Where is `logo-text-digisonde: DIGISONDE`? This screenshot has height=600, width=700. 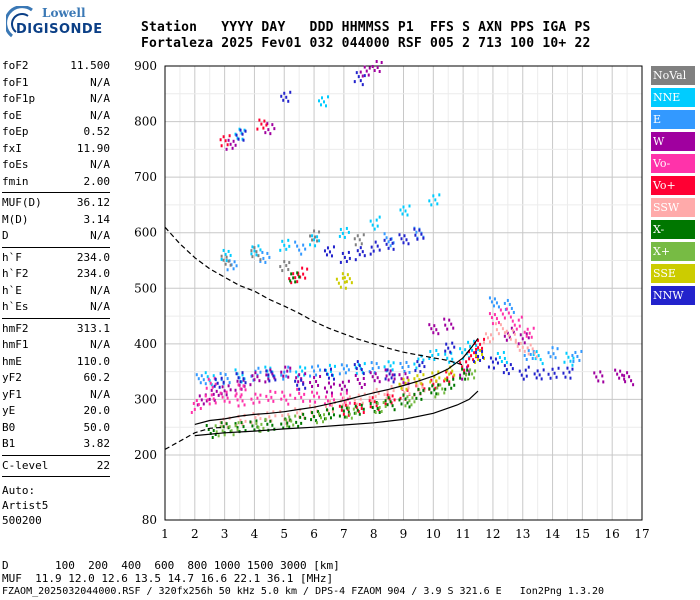
logo-text-digisonde: DIGISONDE is located at coordinates (59, 29).